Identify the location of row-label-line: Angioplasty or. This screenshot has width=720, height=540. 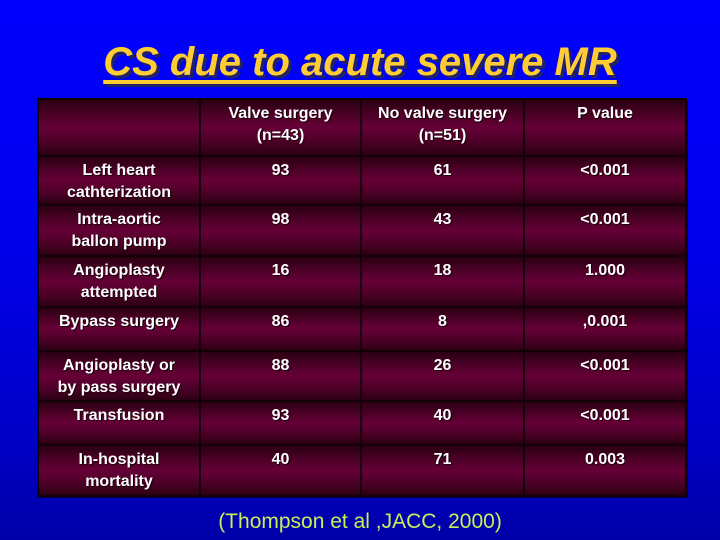
(118, 365).